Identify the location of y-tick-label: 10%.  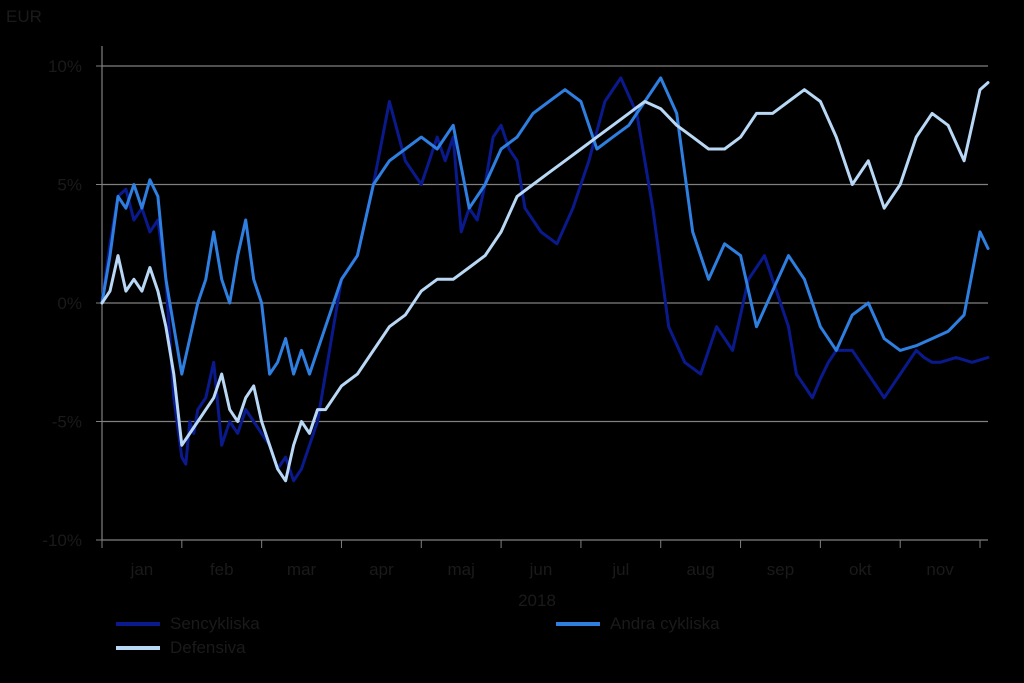
(65, 66).